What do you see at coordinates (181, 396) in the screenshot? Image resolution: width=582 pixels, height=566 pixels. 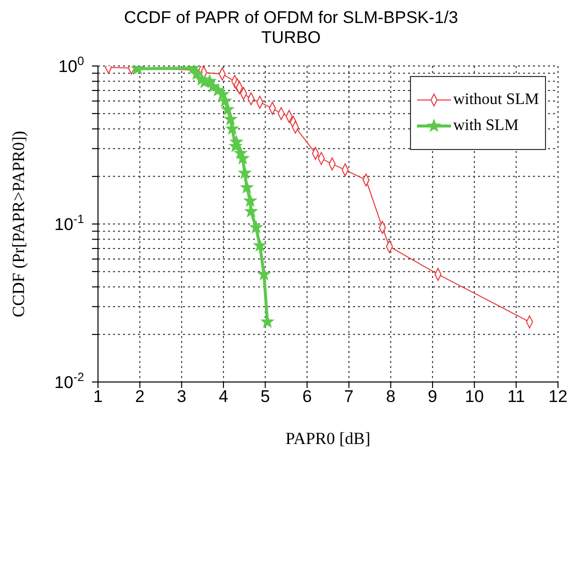 I see `x-tick-label: 3` at bounding box center [181, 396].